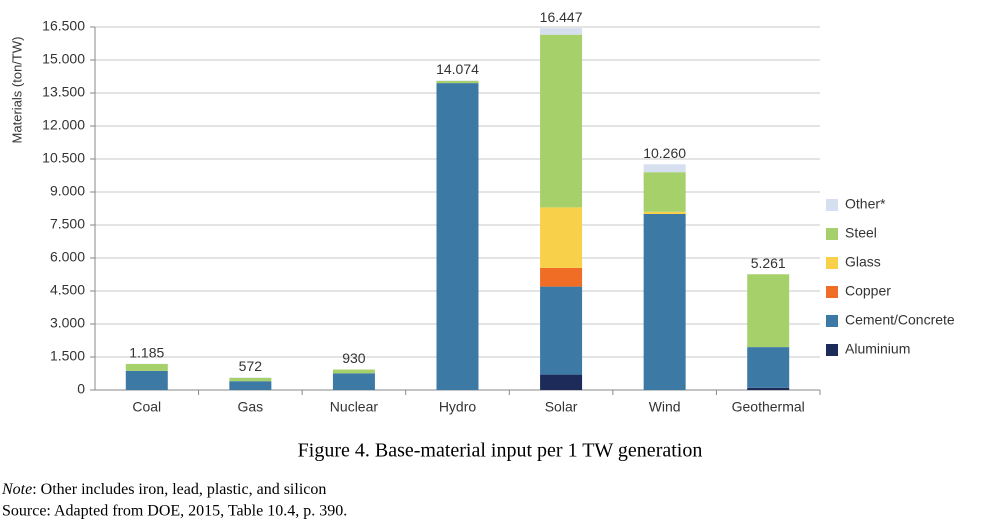 The width and height of the screenshot is (1000, 528). What do you see at coordinates (561, 17) in the screenshot?
I see `total-label: 16.447` at bounding box center [561, 17].